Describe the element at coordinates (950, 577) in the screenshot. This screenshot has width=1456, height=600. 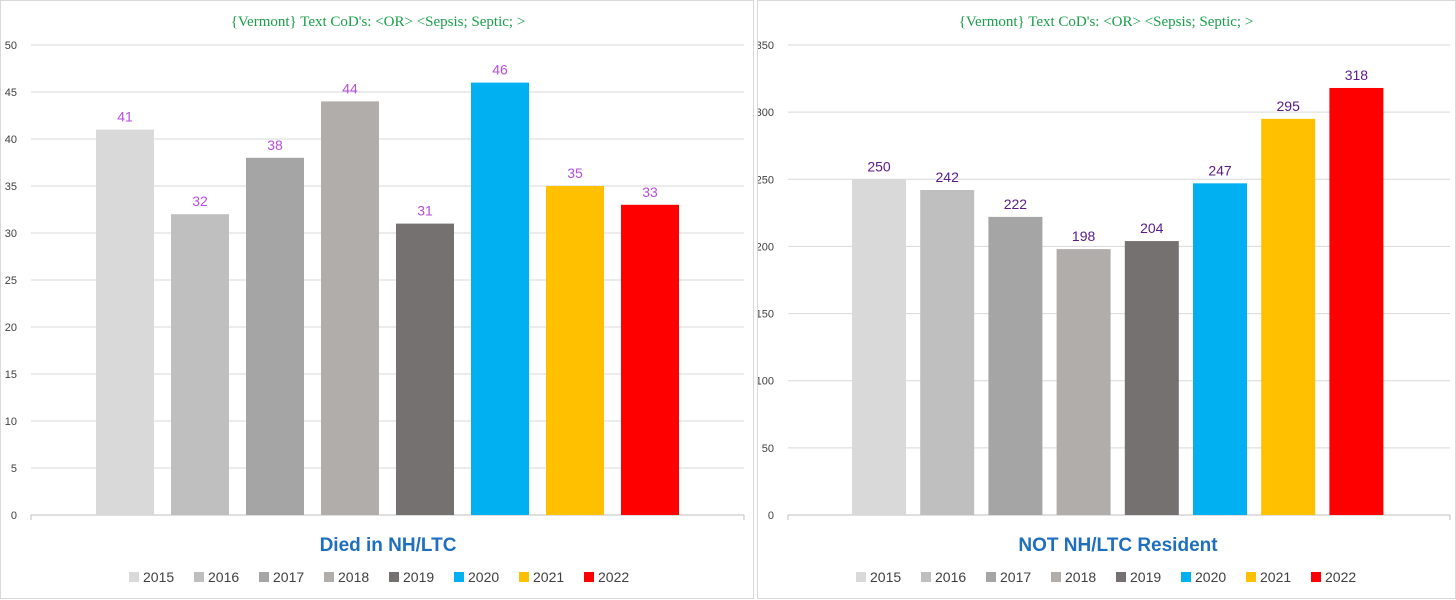
I see `right-legend-label-2016: 2016` at that location.